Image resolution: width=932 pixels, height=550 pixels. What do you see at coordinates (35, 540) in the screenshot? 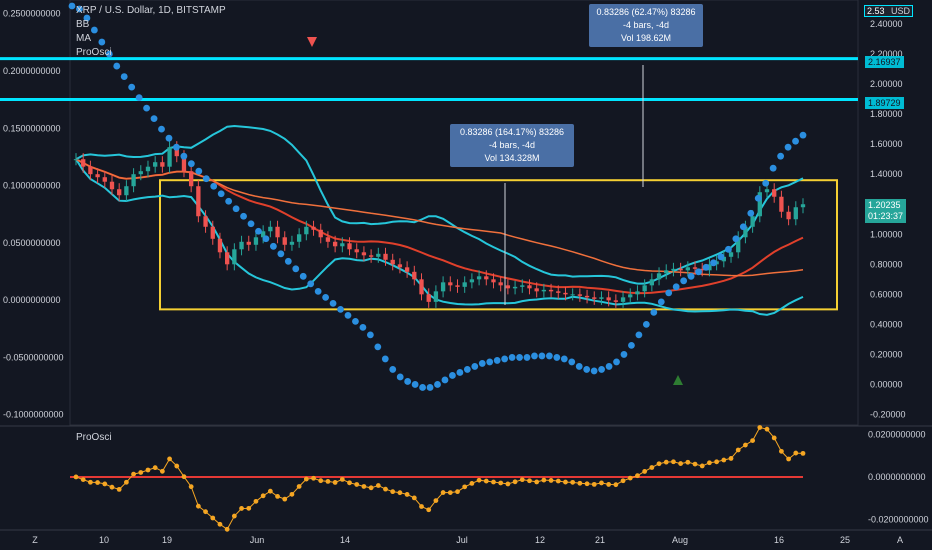
I see `x-axis-tick: Z` at bounding box center [35, 540].